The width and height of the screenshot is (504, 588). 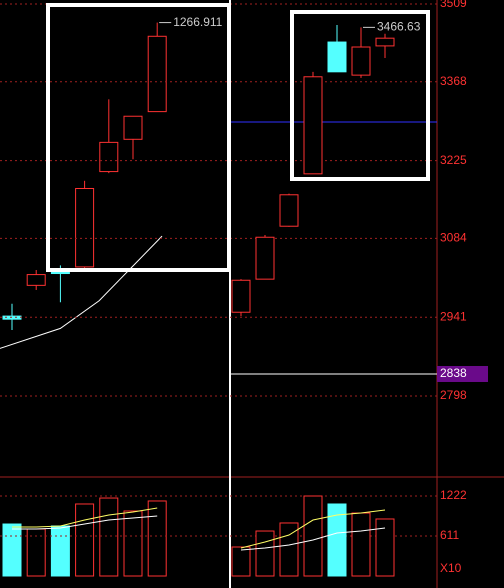 What do you see at coordinates (360, 95) in the screenshot?
I see `highlight-box` at bounding box center [360, 95].